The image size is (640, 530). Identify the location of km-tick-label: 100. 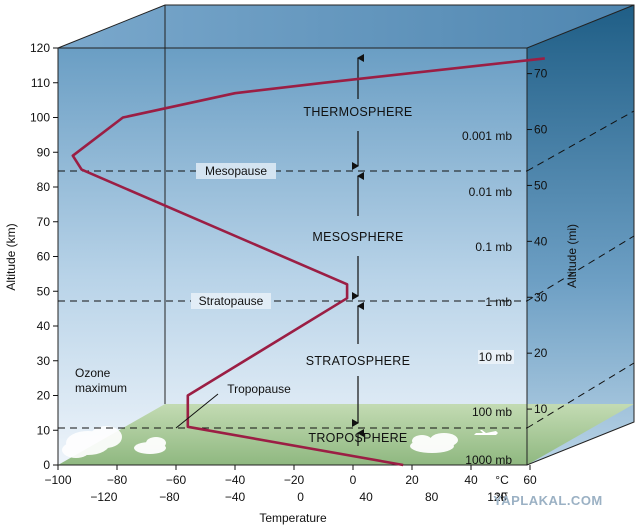
(40, 118).